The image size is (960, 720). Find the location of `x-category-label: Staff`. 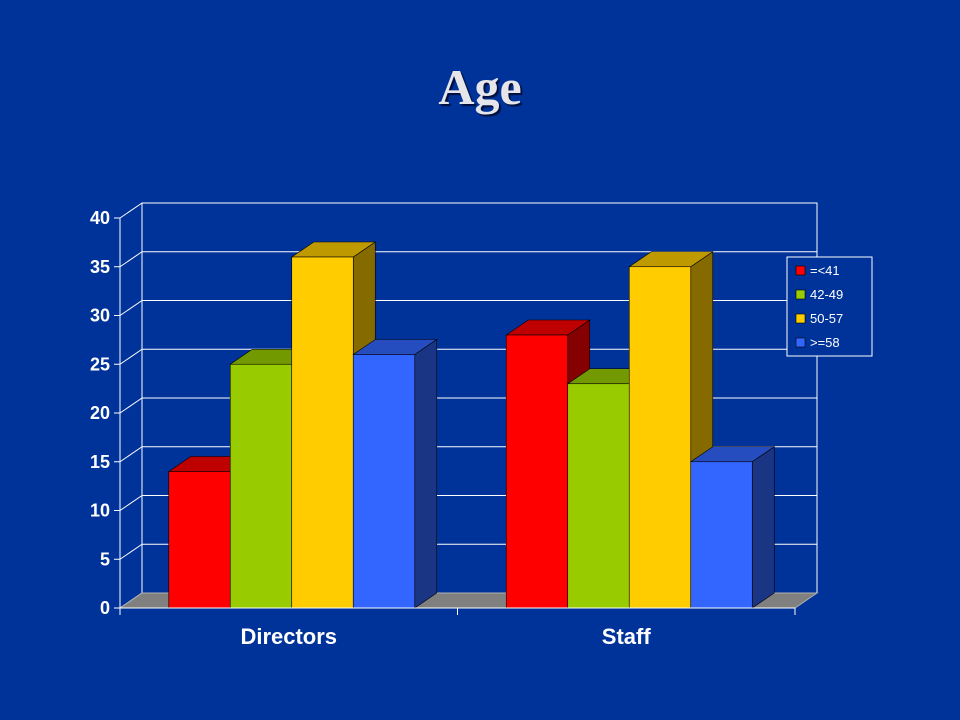

x-category-label: Staff is located at coordinates (627, 636).